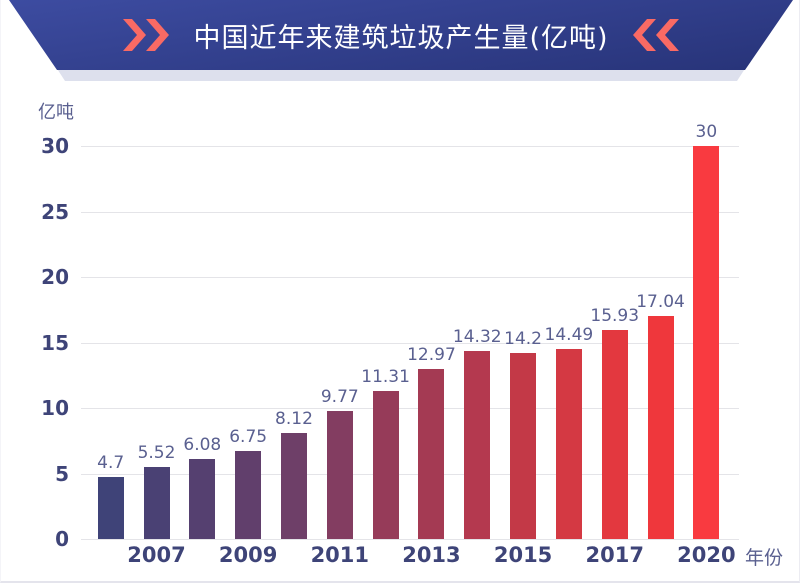 This screenshot has height=583, width=800. What do you see at coordinates (111, 463) in the screenshot?
I see `bar-value-label-2006: 4.7` at bounding box center [111, 463].